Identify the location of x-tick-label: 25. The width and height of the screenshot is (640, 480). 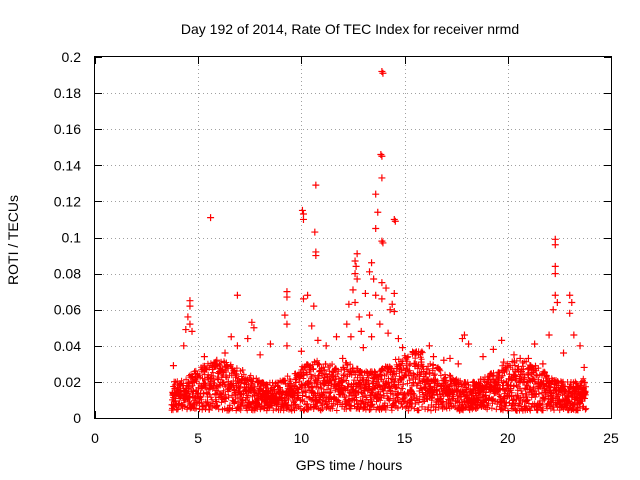
(611, 438).